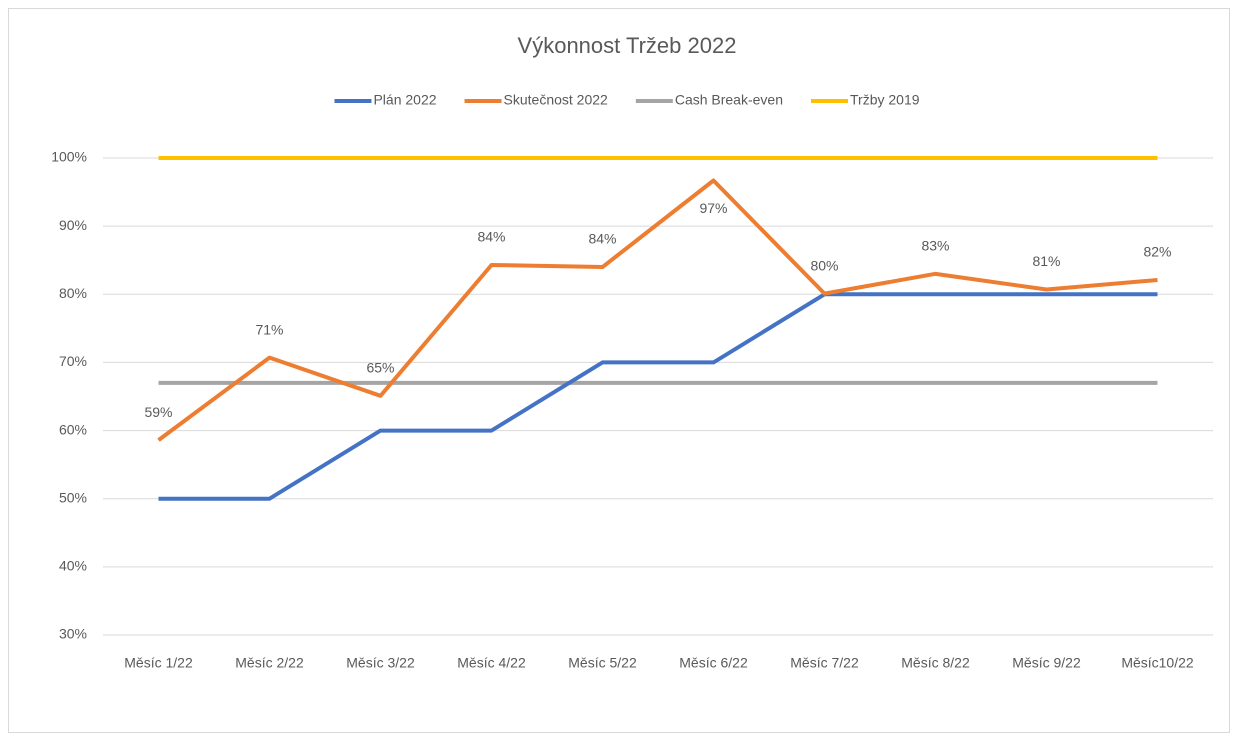 The width and height of the screenshot is (1238, 734). Describe the element at coordinates (73, 429) in the screenshot. I see `y-tick-label: 60%` at that location.